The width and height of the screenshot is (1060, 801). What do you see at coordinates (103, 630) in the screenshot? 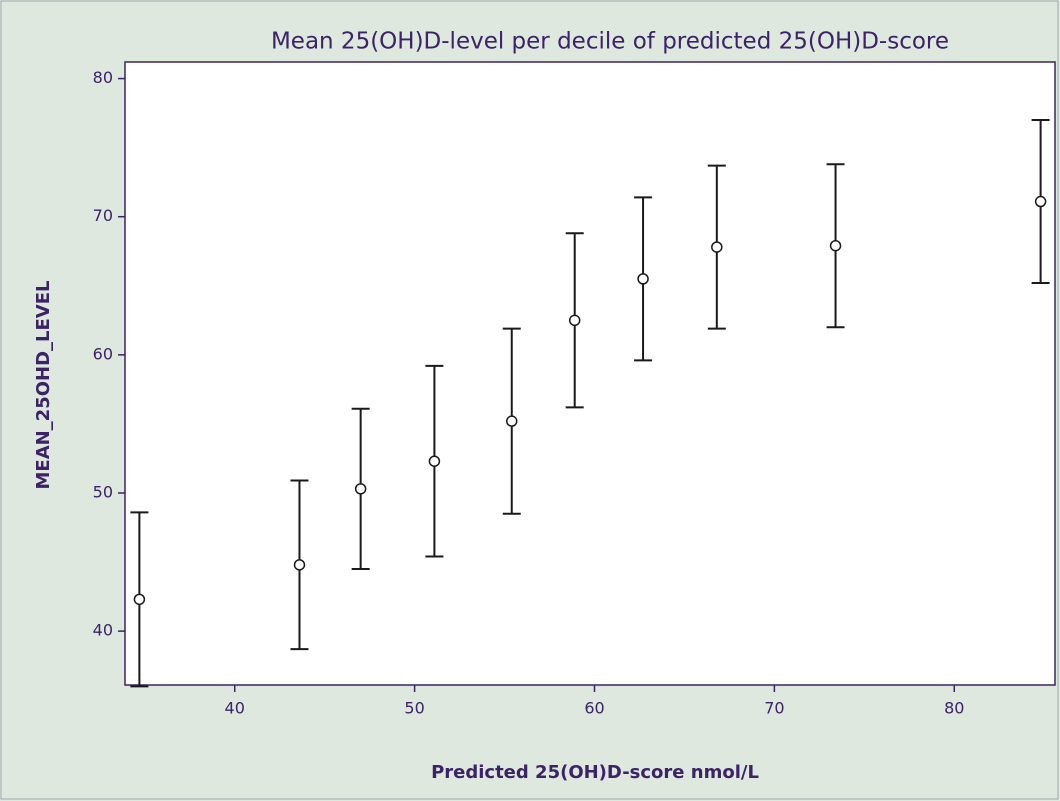
I see `y-tick-label: 40` at bounding box center [103, 630].